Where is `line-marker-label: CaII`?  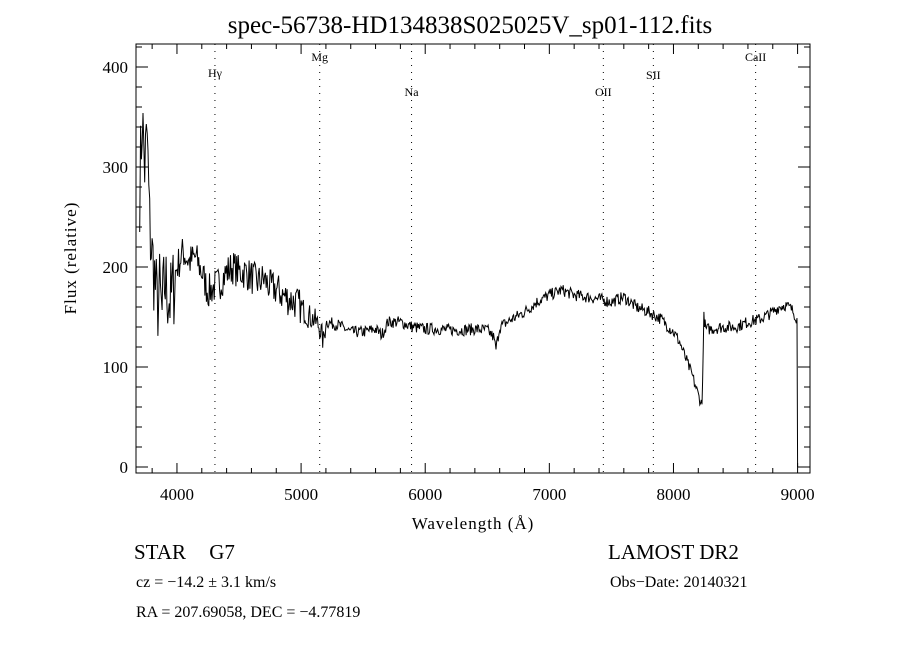
line-marker-label: CaII is located at coordinates (755, 57).